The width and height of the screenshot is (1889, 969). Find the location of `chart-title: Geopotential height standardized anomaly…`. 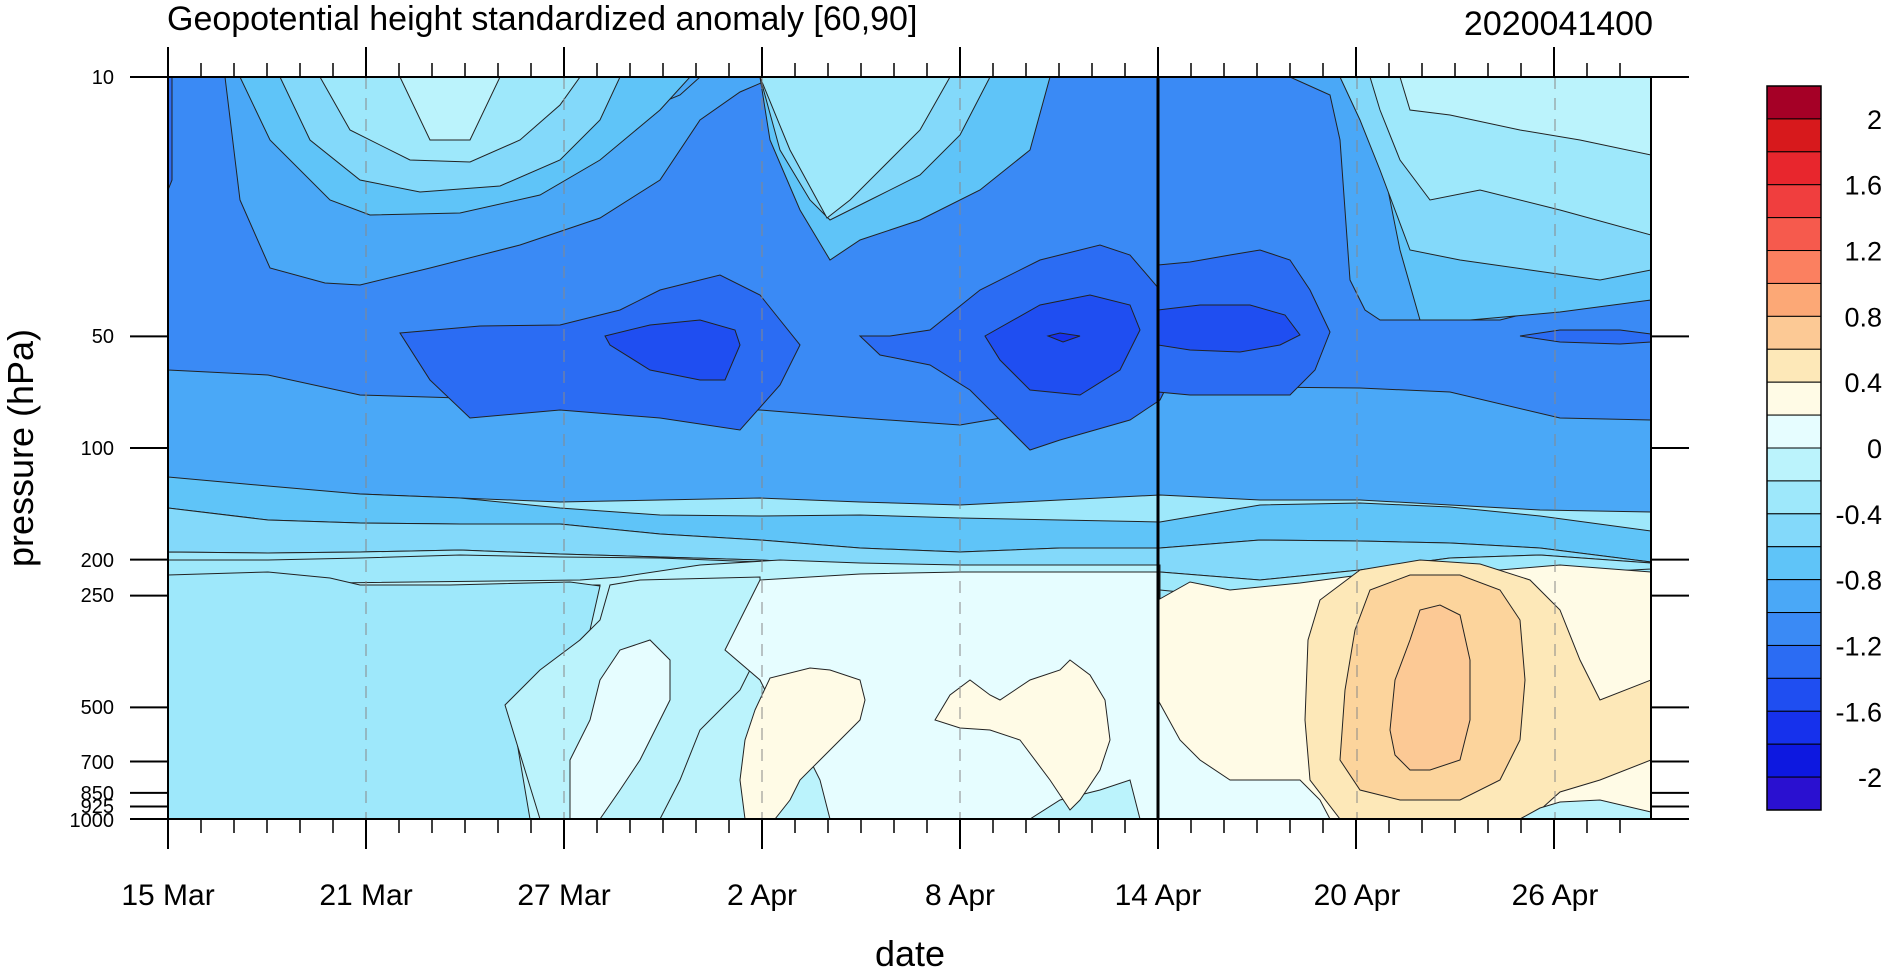

chart-title: Geopotential height standardized anomaly… is located at coordinates (542, 19).